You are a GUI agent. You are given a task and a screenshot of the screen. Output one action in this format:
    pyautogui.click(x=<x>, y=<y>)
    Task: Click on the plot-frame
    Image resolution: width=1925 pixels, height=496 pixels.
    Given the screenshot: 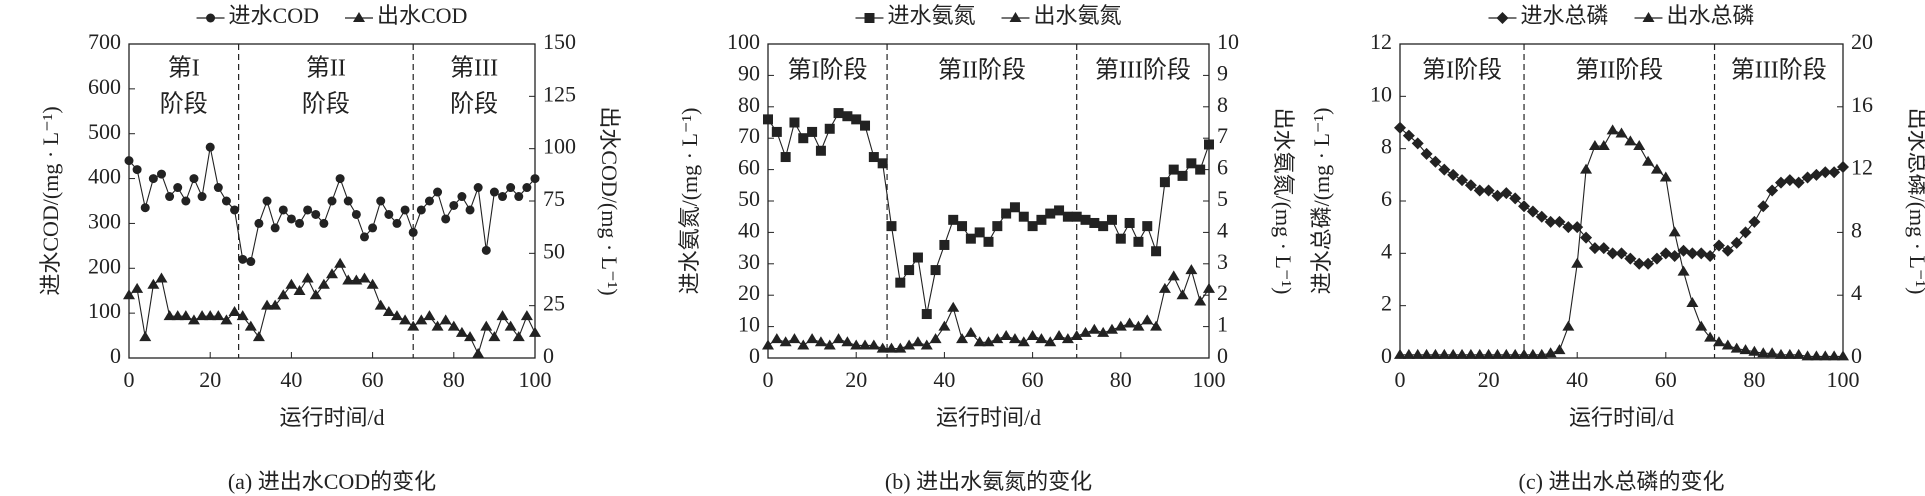 What is the action you would take?
    pyautogui.click(x=1621, y=201)
    